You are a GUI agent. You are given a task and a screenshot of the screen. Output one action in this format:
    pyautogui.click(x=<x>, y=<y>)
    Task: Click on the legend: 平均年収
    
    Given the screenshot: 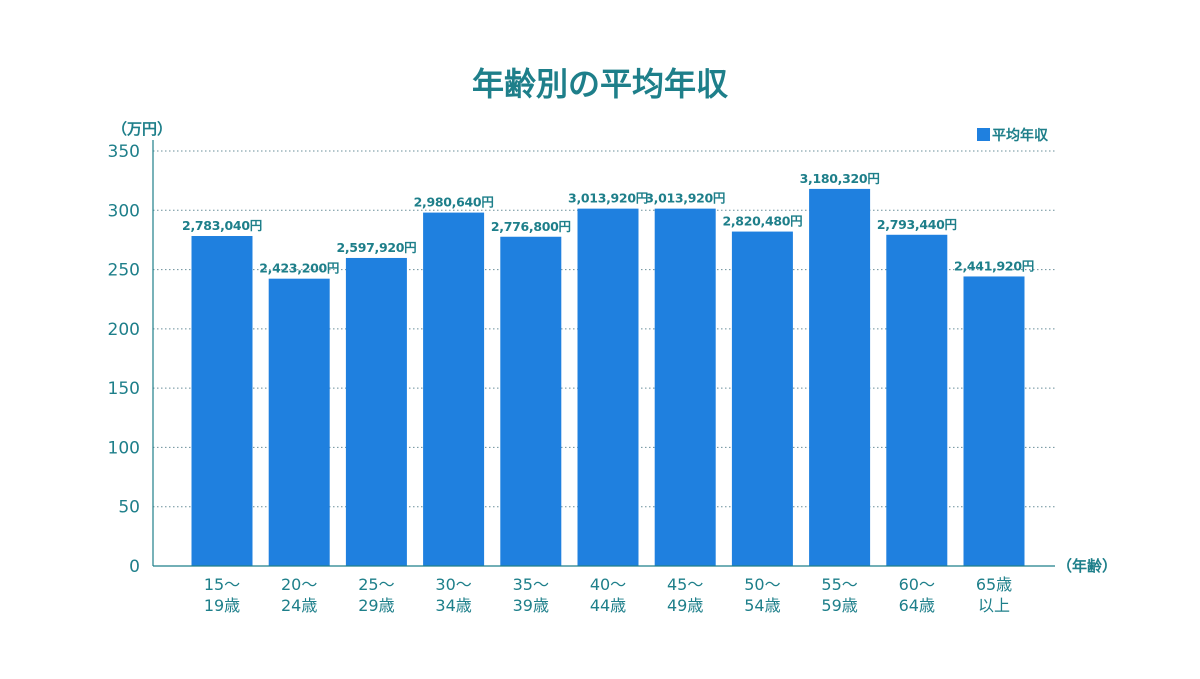 What is the action you would take?
    pyautogui.click(x=1013, y=135)
    